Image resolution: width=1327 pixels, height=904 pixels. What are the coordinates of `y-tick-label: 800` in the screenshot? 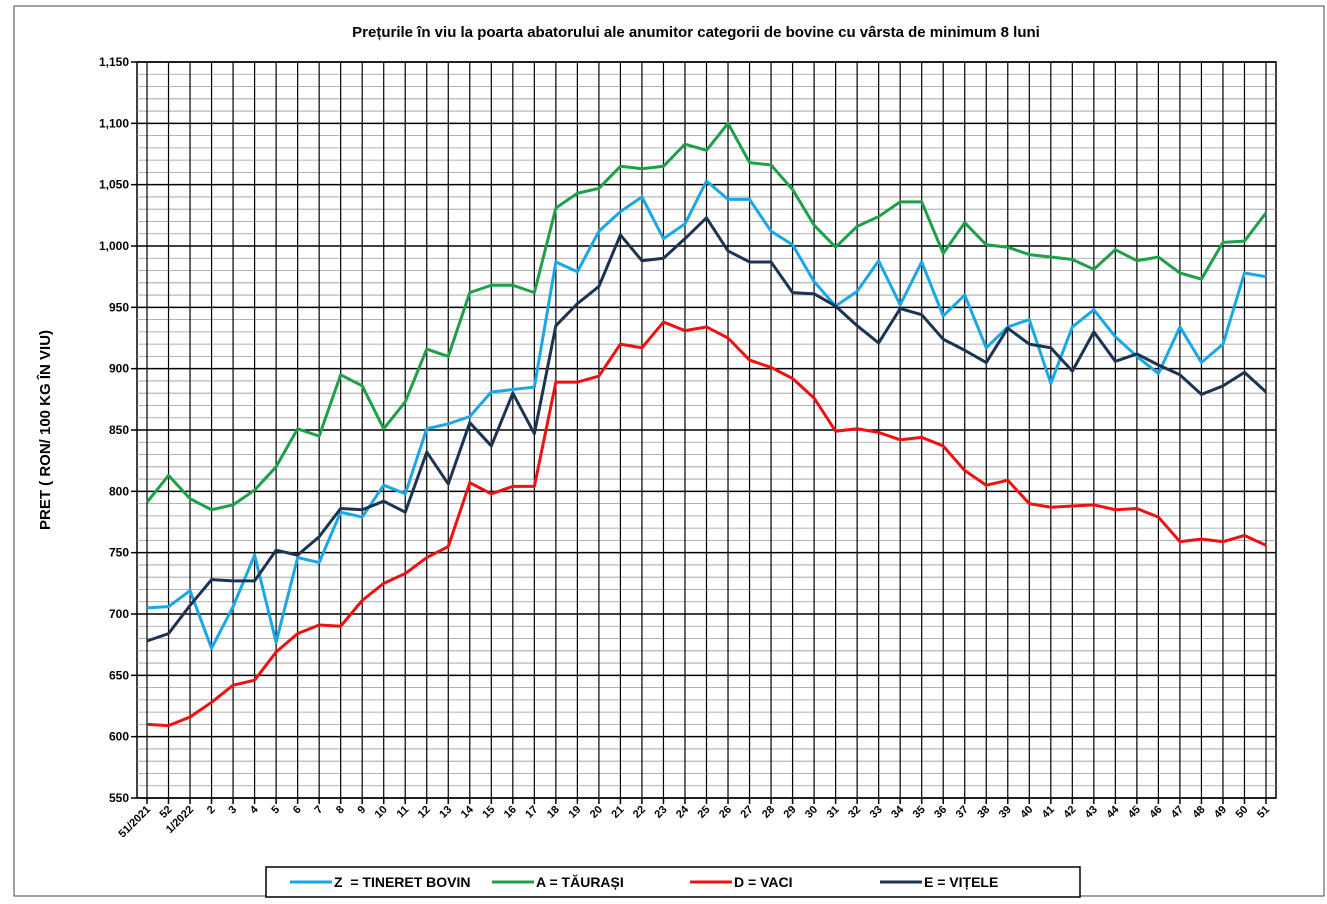 It's located at (119, 491).